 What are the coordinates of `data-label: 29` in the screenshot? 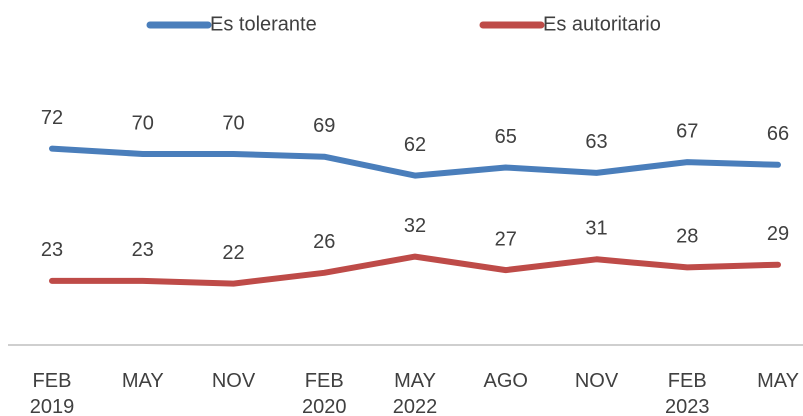 It's located at (778, 234).